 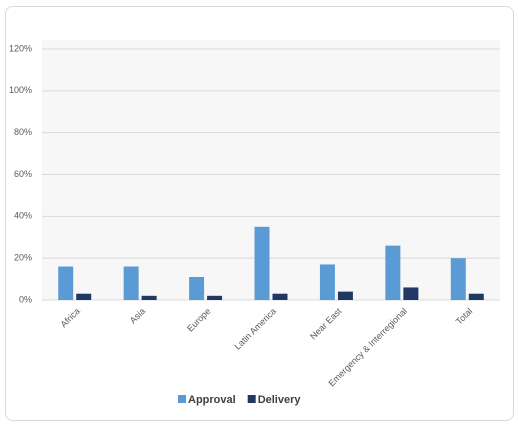 I want to click on y-tick-label: 40%, so click(x=23, y=216).